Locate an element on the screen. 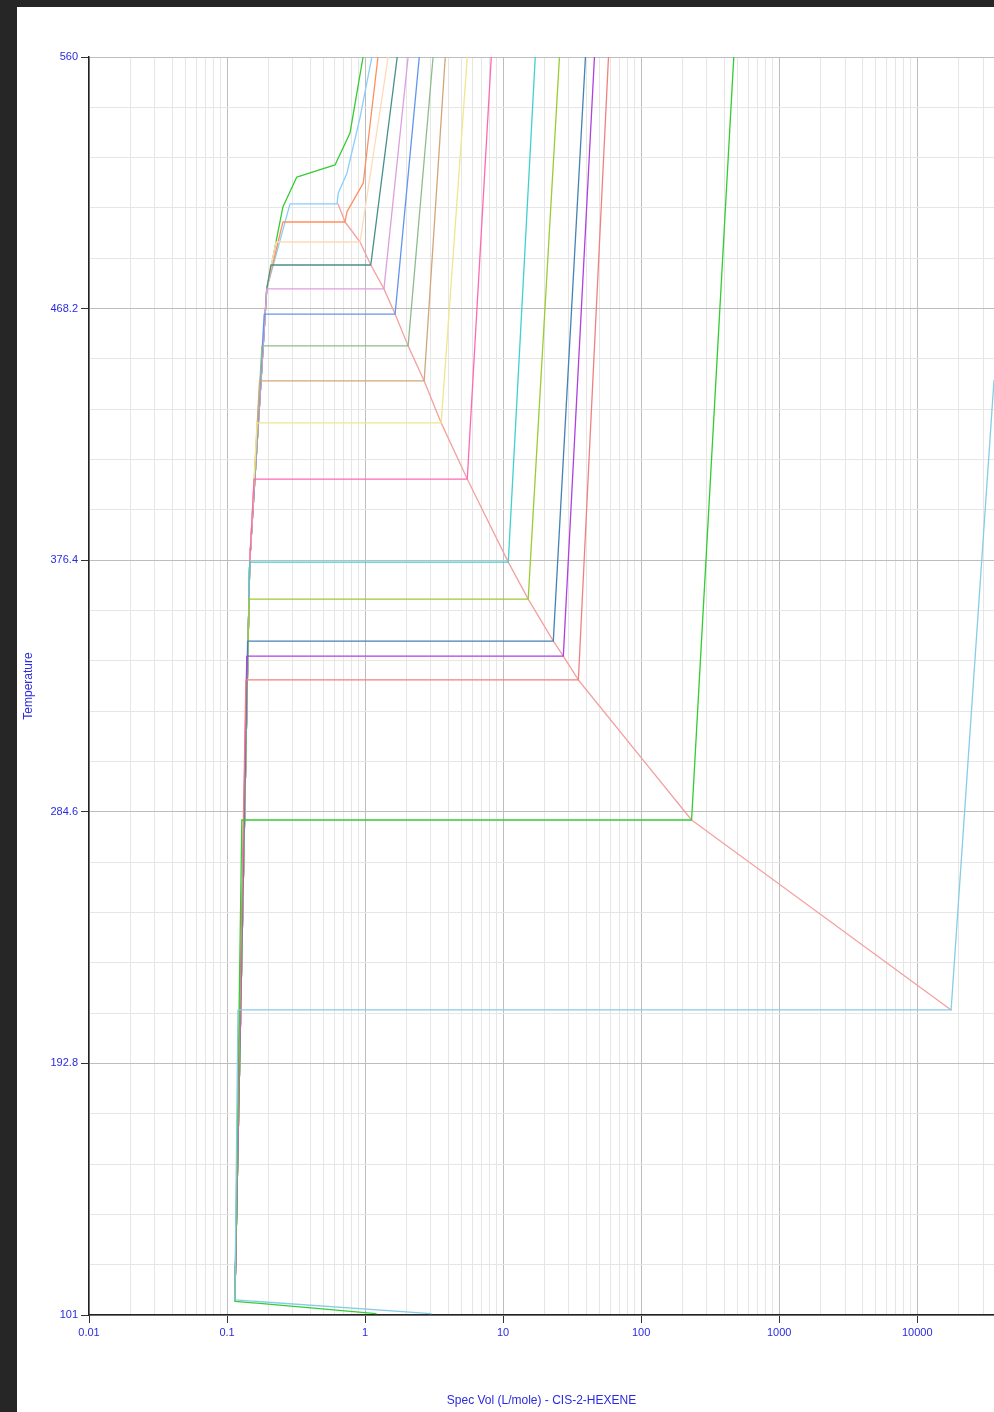 This screenshot has width=994, height=1412. x-tick-label: 10 is located at coordinates (503, 1331).